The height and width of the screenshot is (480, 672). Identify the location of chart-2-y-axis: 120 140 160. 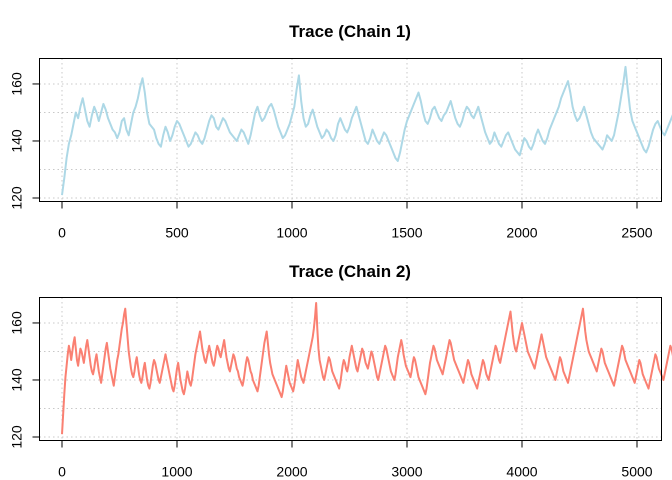
(24, 380).